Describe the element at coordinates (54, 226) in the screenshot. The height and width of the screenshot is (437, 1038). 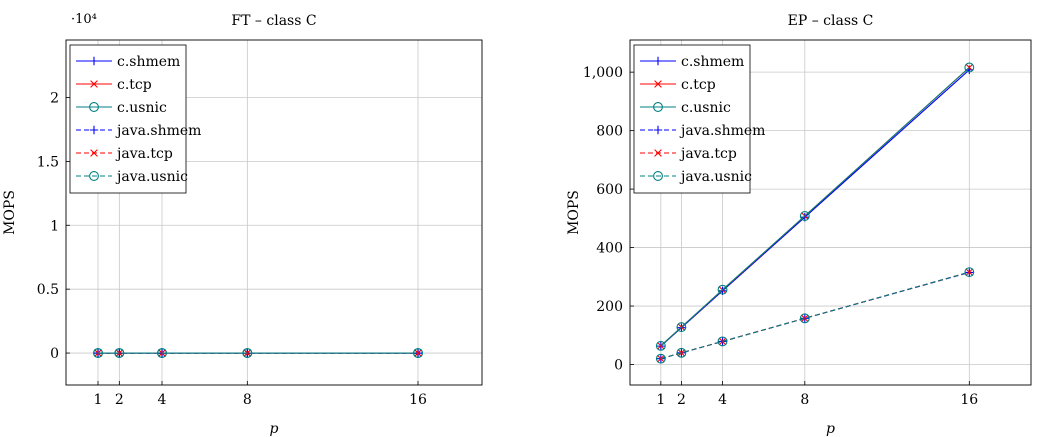
I see `y-tick-label: 1` at that location.